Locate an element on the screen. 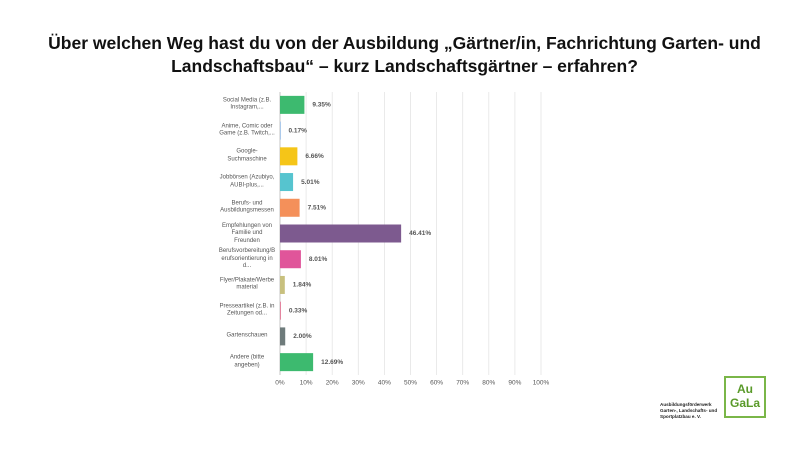 The width and height of the screenshot is (809, 455). category-label: Flyer/Plakate/Werbematerial is located at coordinates (247, 284).